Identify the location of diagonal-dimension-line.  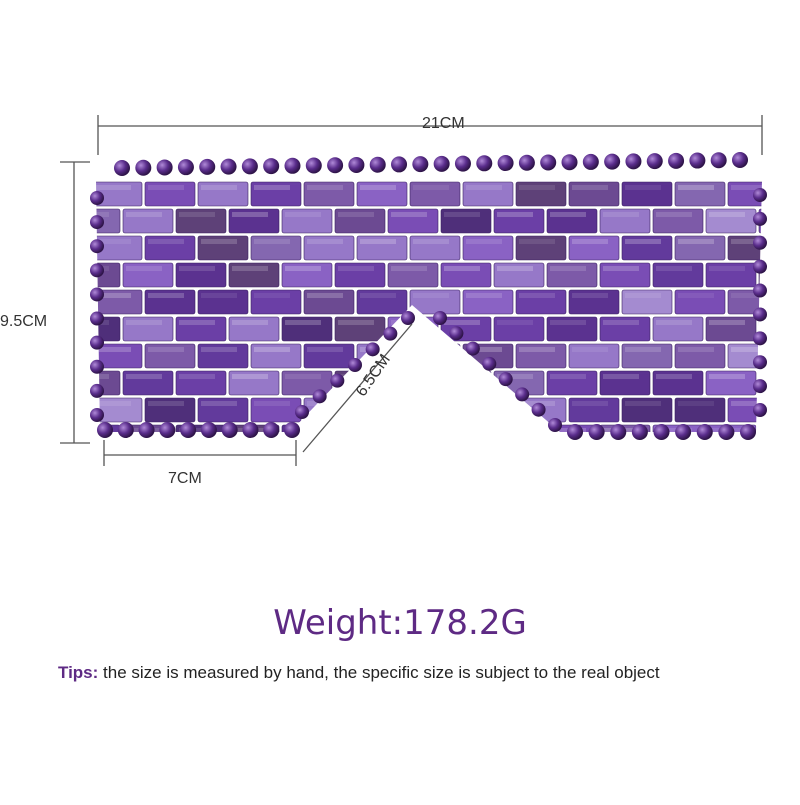
(357, 388).